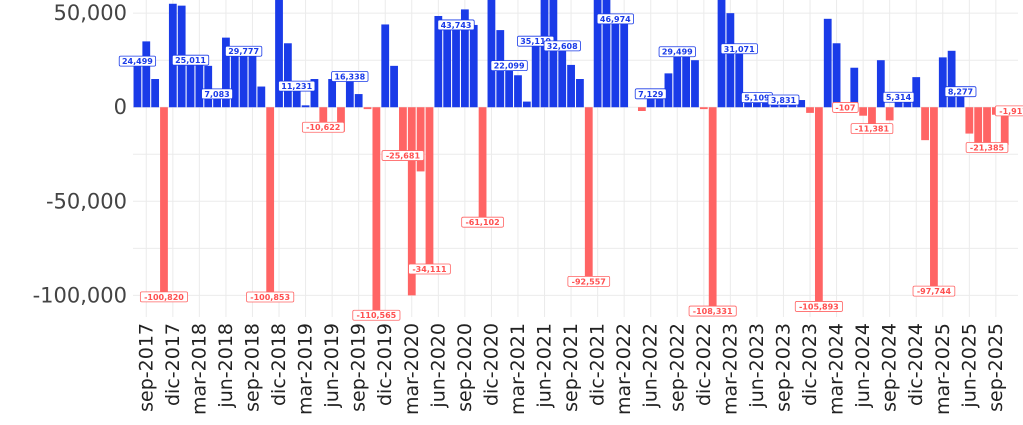 This screenshot has height=425, width=1023. Describe the element at coordinates (226, 366) in the screenshot. I see `x-tick-label: jun-2018` at that location.